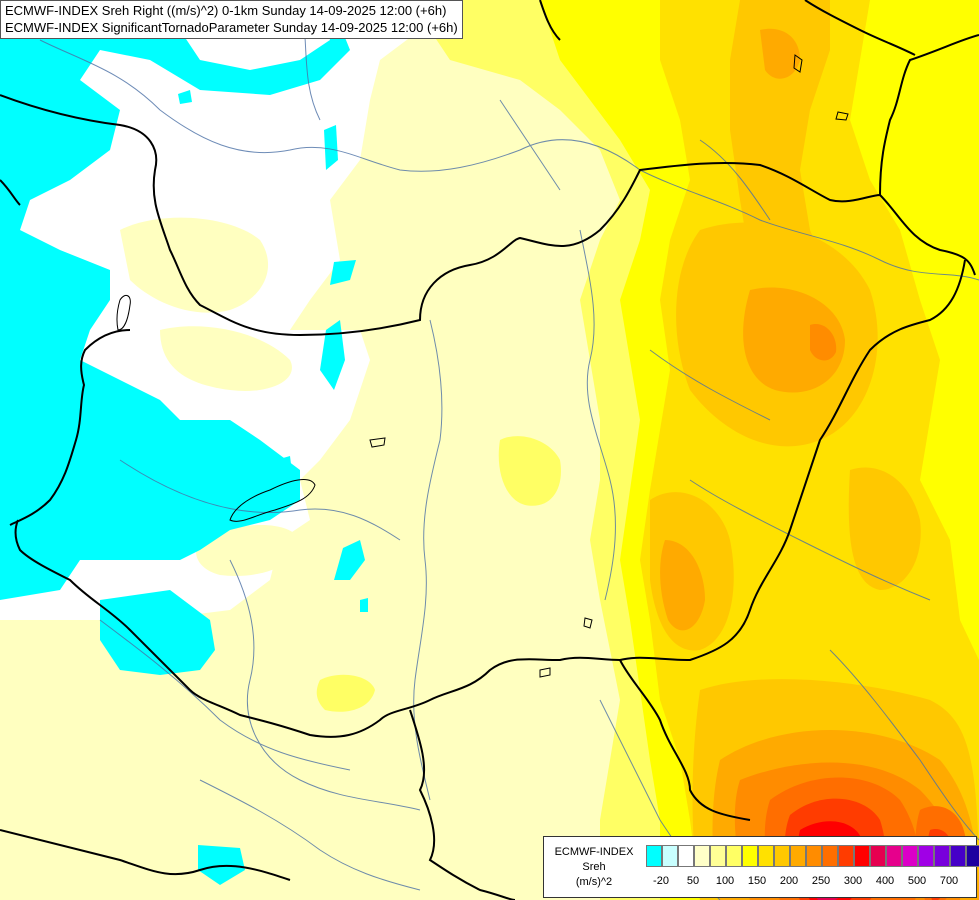 This screenshot has width=979, height=900. What do you see at coordinates (725, 881) in the screenshot?
I see `legend-tick: 100` at bounding box center [725, 881].